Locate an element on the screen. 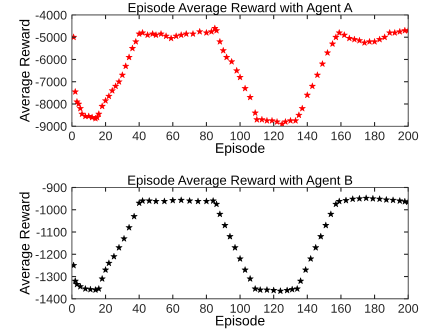 The width and height of the screenshot is (423, 332). y-tick-label: -1100 is located at coordinates (51, 232).